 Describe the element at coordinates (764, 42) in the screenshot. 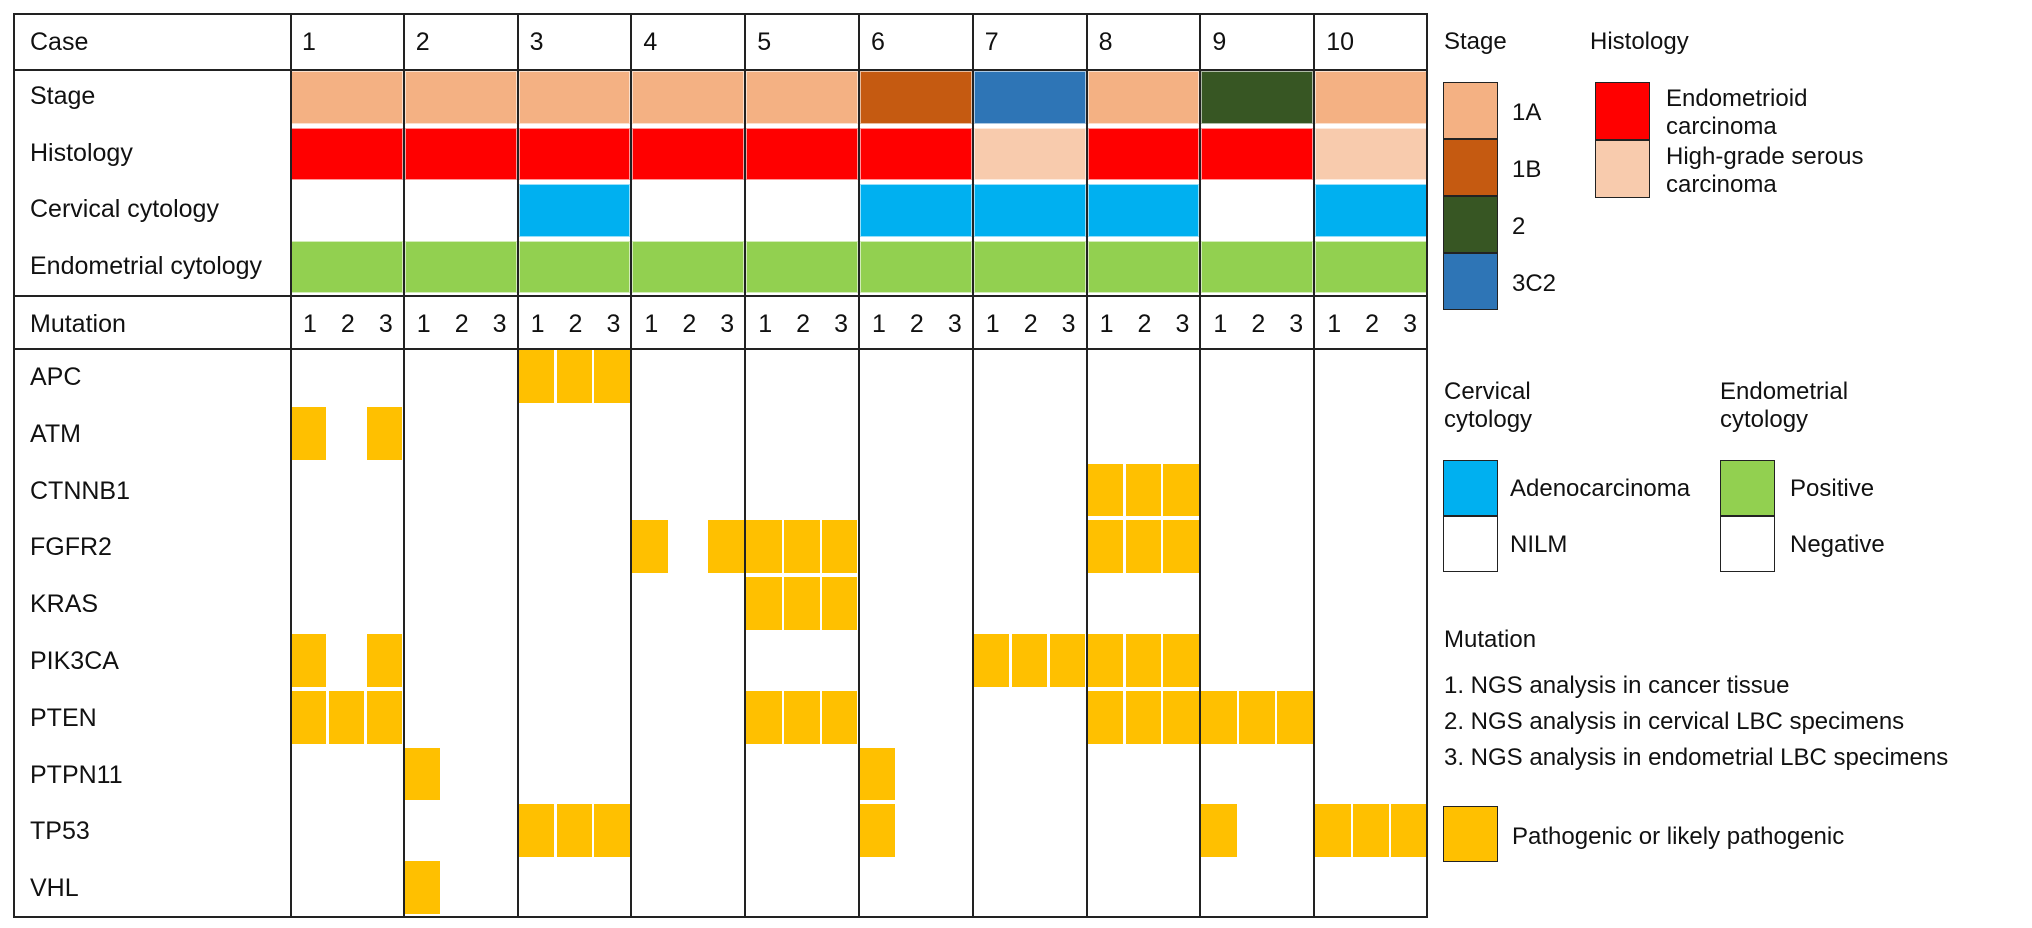

I see `case-number-5: 5` at that location.